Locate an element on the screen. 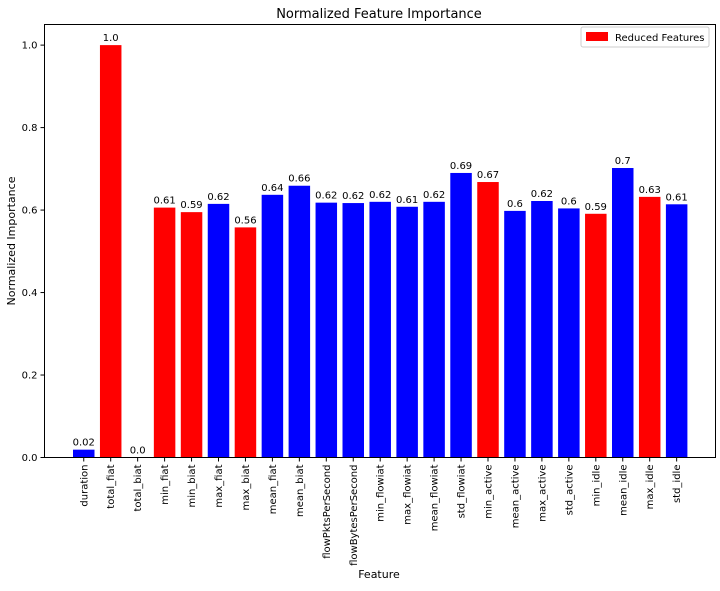 Image resolution: width=720 pixels, height=591 pixels. value-label-flowBytesPerSecond: 0.62 is located at coordinates (353, 196).